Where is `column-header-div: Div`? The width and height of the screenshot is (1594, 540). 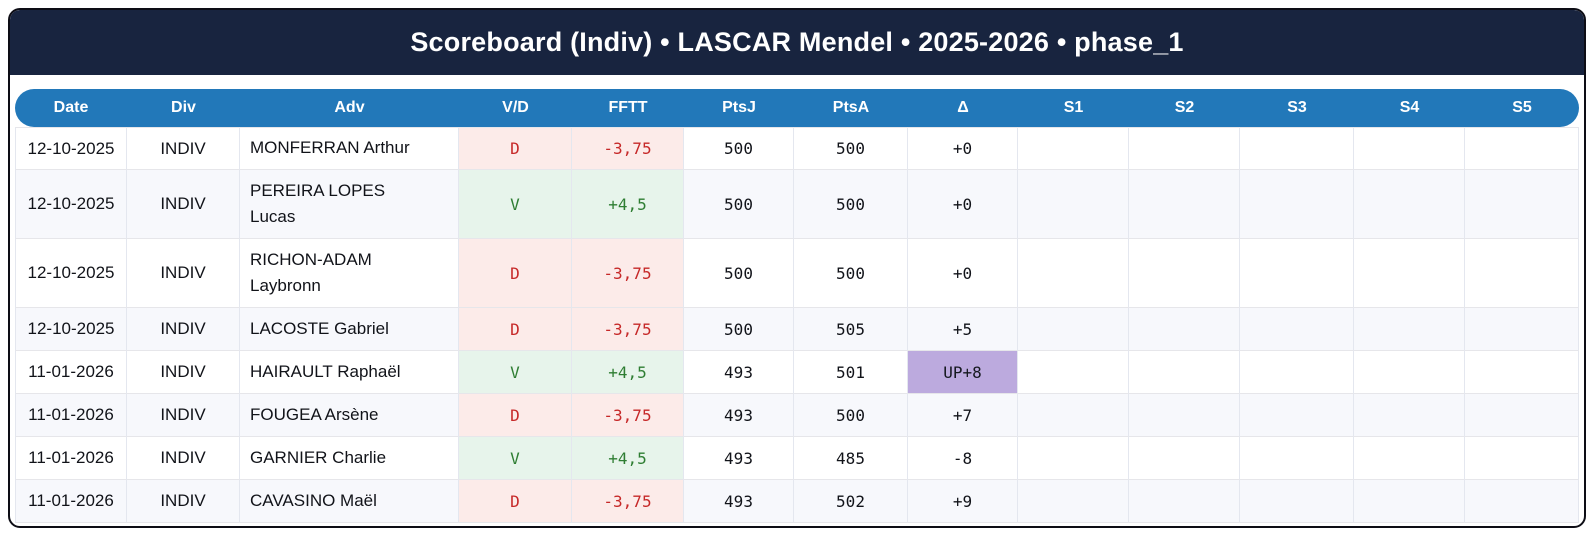
column-header-div: Div is located at coordinates (183, 108).